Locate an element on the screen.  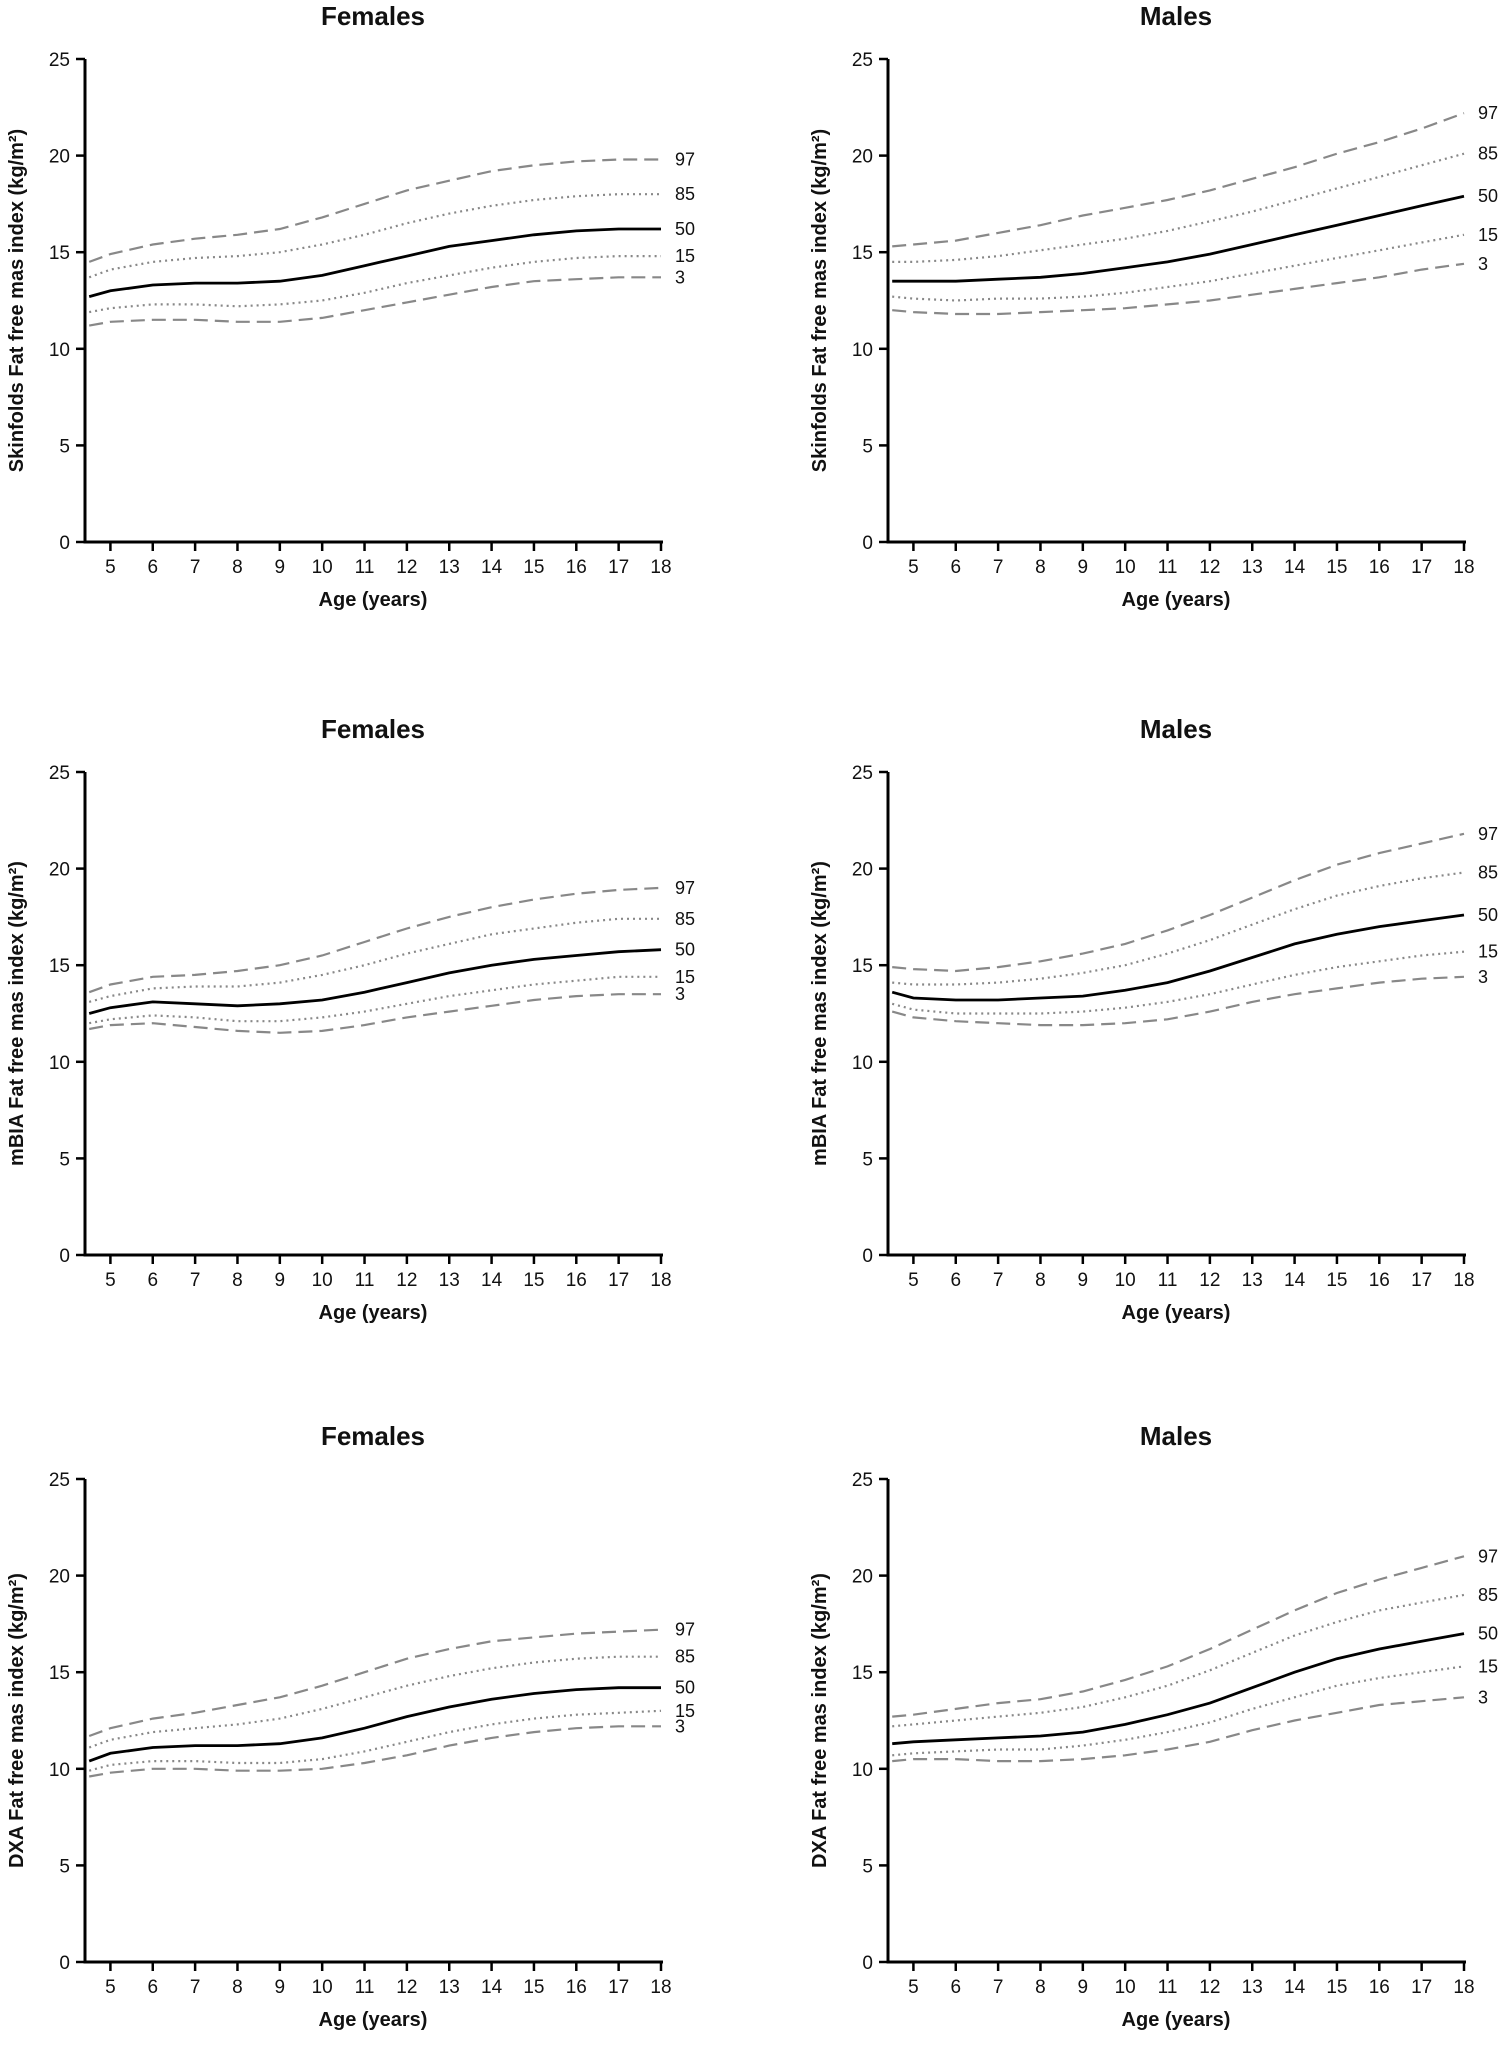
x-tick-label: 15 is located at coordinates (1336, 1987).